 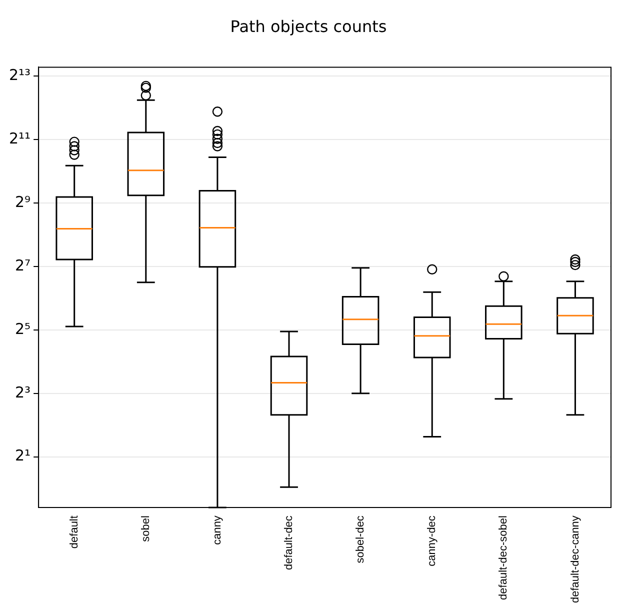 What do you see at coordinates (146, 529) in the screenshot?
I see `x-tick-label: sobel` at bounding box center [146, 529].